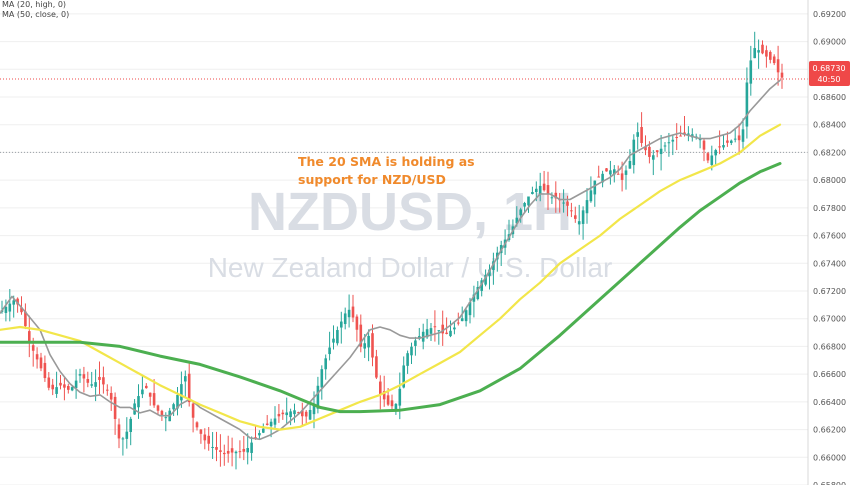  What do you see at coordinates (829, 319) in the screenshot?
I see `y-tick-label: 0.67000` at bounding box center [829, 319].